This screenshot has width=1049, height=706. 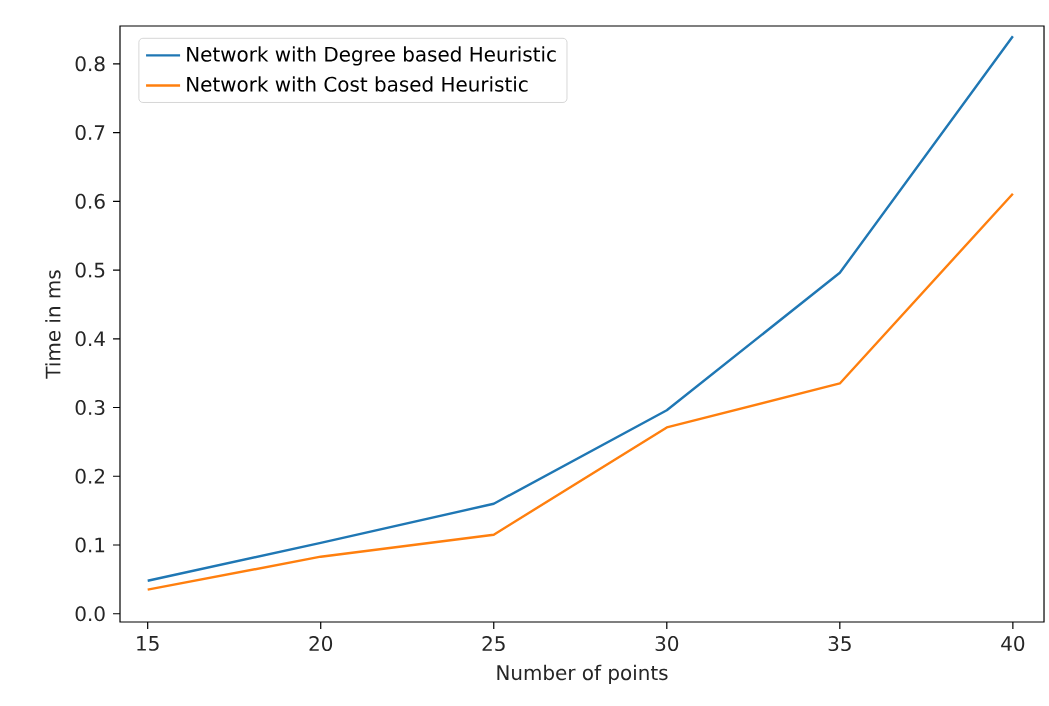 What do you see at coordinates (371, 56) in the screenshot?
I see `legend-label: Network with Degree based Heuristic` at bounding box center [371, 56].